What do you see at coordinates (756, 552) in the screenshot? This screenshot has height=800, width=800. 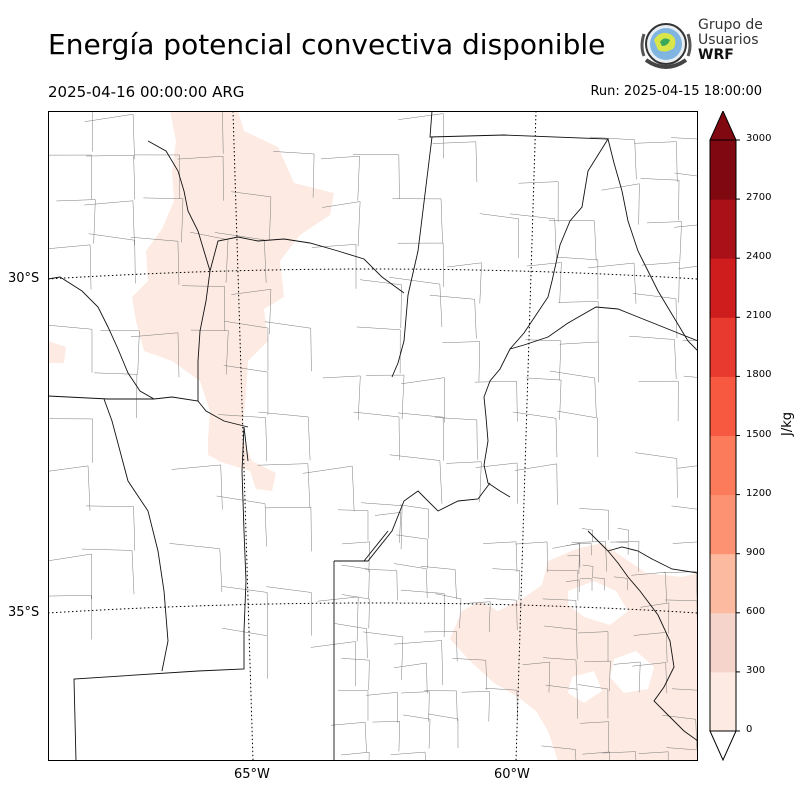 I see `colorbar-tick-label: 900` at bounding box center [756, 552].